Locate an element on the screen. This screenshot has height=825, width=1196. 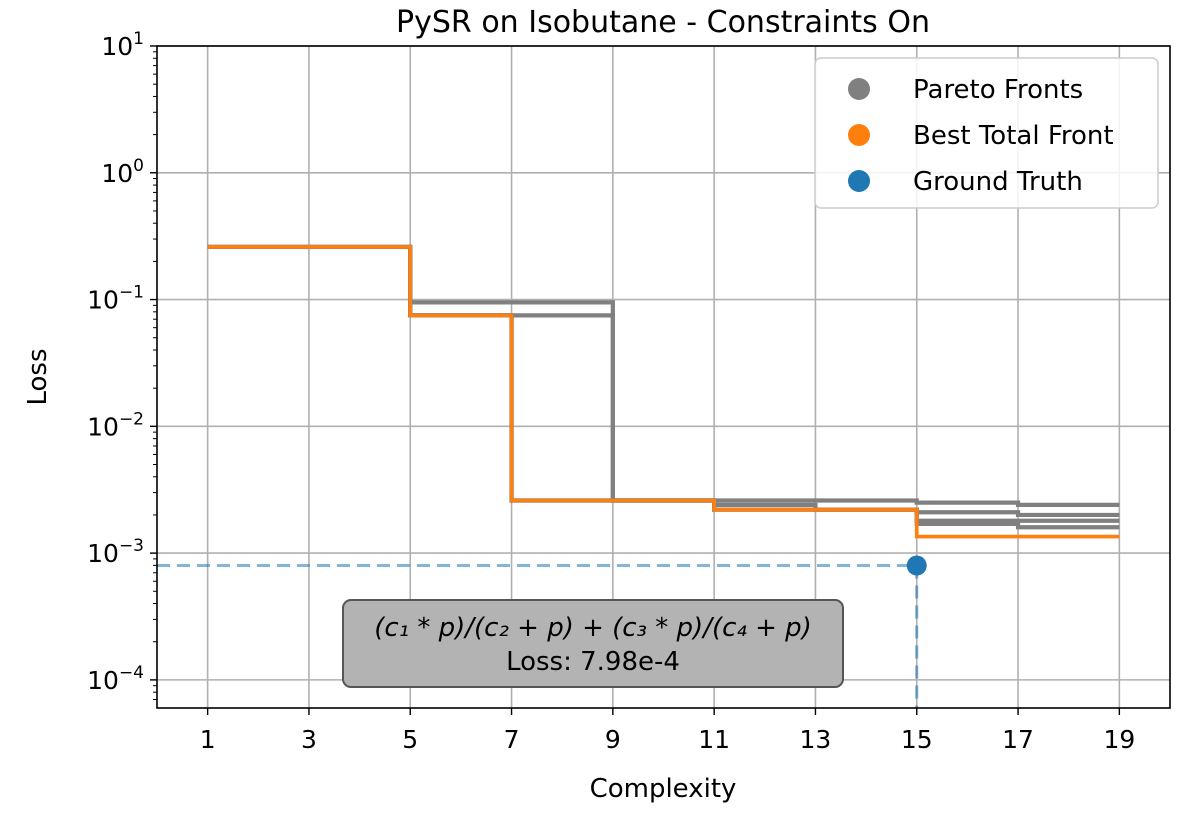
y-tick-label-4: 10⁻³ is located at coordinates (115, 552).